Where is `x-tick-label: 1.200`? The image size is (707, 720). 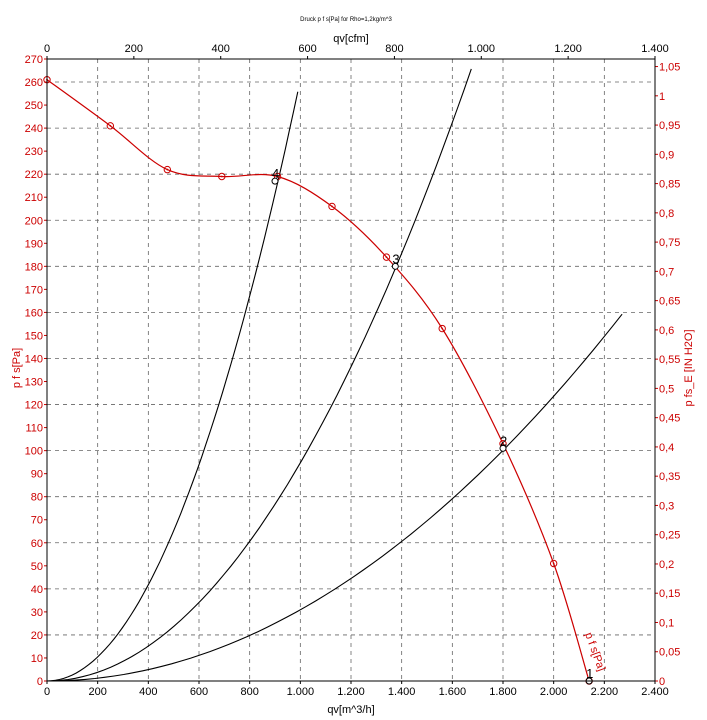 x-tick-label: 1.200 is located at coordinates (351, 692).